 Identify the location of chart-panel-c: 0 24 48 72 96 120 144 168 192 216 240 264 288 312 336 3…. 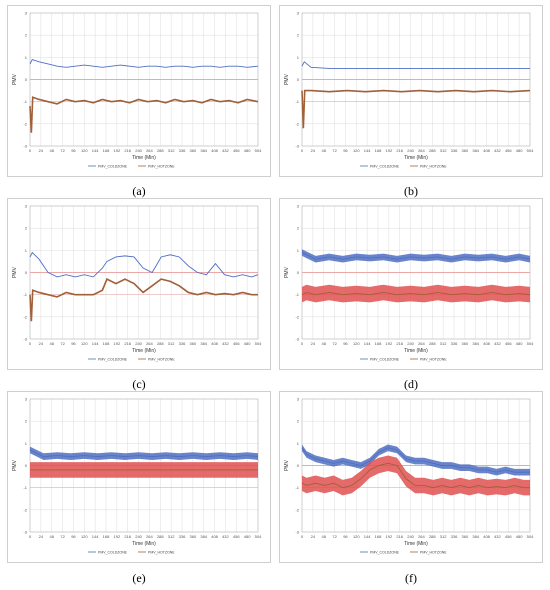
(139, 284).